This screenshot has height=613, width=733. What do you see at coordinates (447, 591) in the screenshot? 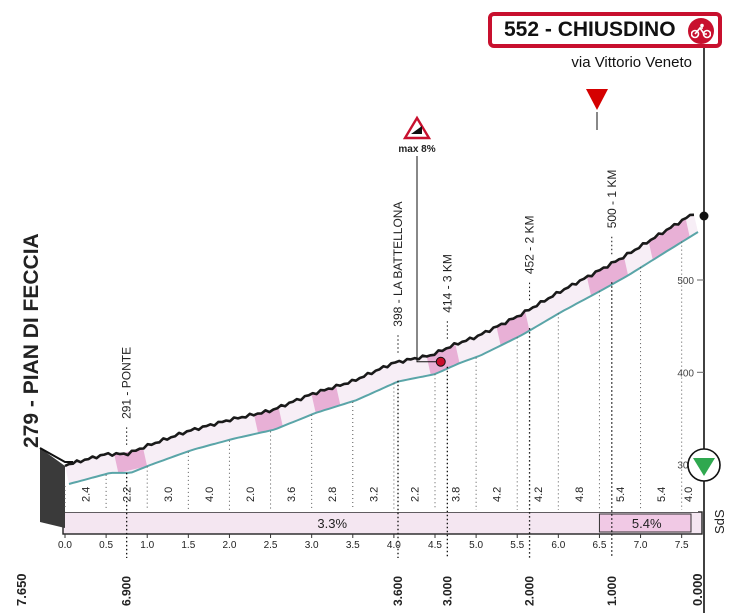
I see `waypoint-distance-2: 3.000` at bounding box center [447, 591].